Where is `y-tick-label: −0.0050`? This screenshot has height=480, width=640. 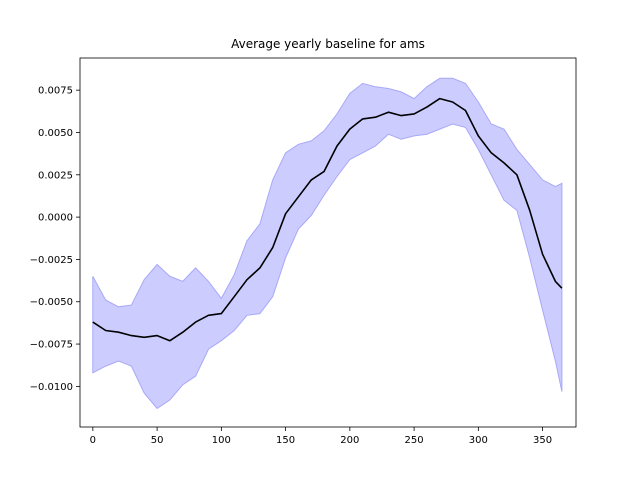
y-tick-label: −0.0050 is located at coordinates (51, 302).